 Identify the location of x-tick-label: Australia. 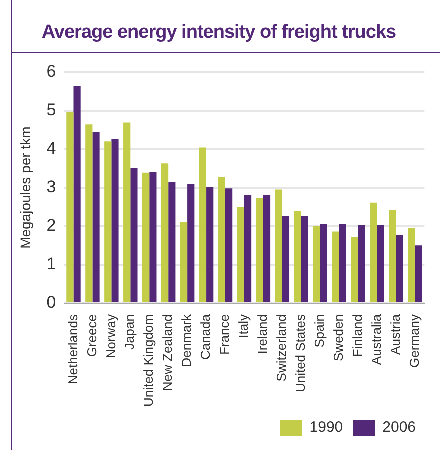
(376, 340).